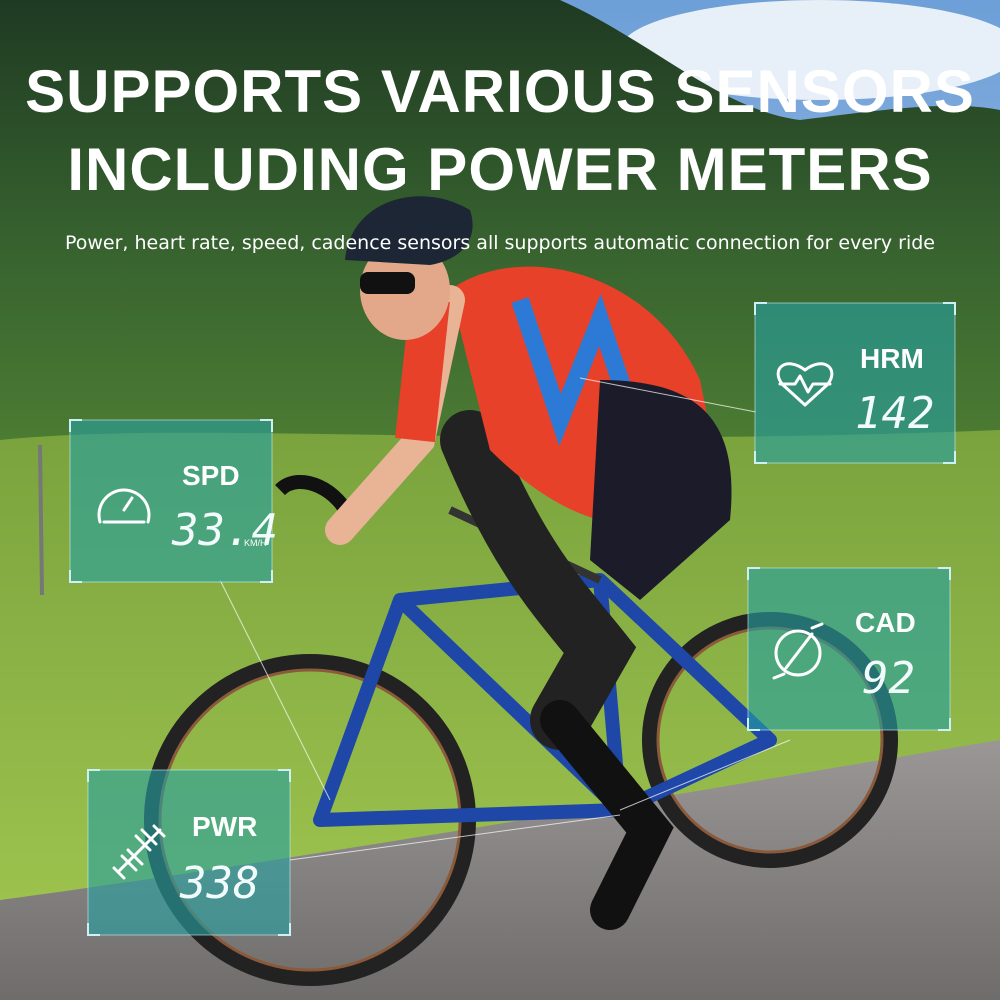 This screenshot has height=1000, width=1000. I want to click on card-cad: CAD 92, so click(849, 649).